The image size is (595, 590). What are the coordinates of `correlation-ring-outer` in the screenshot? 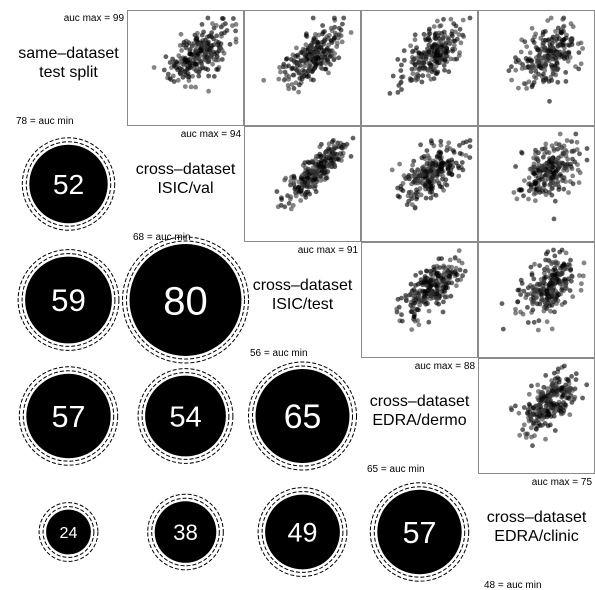 It's located at (68, 416).